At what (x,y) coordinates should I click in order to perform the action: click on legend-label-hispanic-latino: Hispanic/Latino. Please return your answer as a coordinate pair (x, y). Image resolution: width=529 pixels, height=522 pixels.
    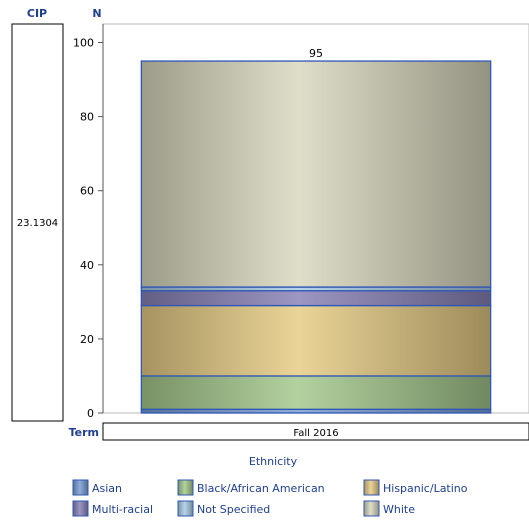
    Looking at the image, I should click on (425, 488).